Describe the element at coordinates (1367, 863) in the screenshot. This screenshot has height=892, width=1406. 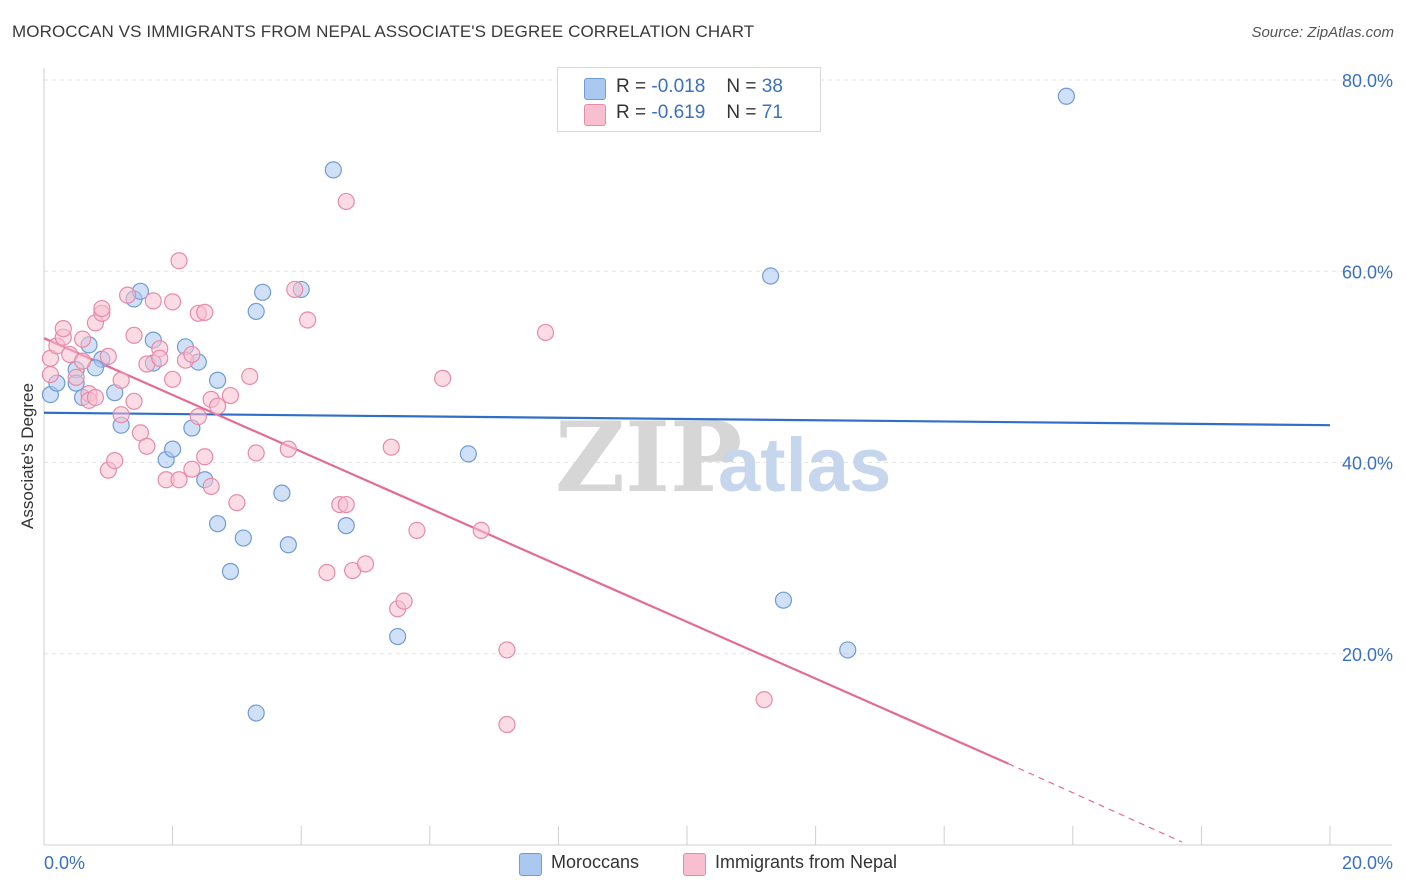
I see `x-tick-label: 20.0%` at that location.